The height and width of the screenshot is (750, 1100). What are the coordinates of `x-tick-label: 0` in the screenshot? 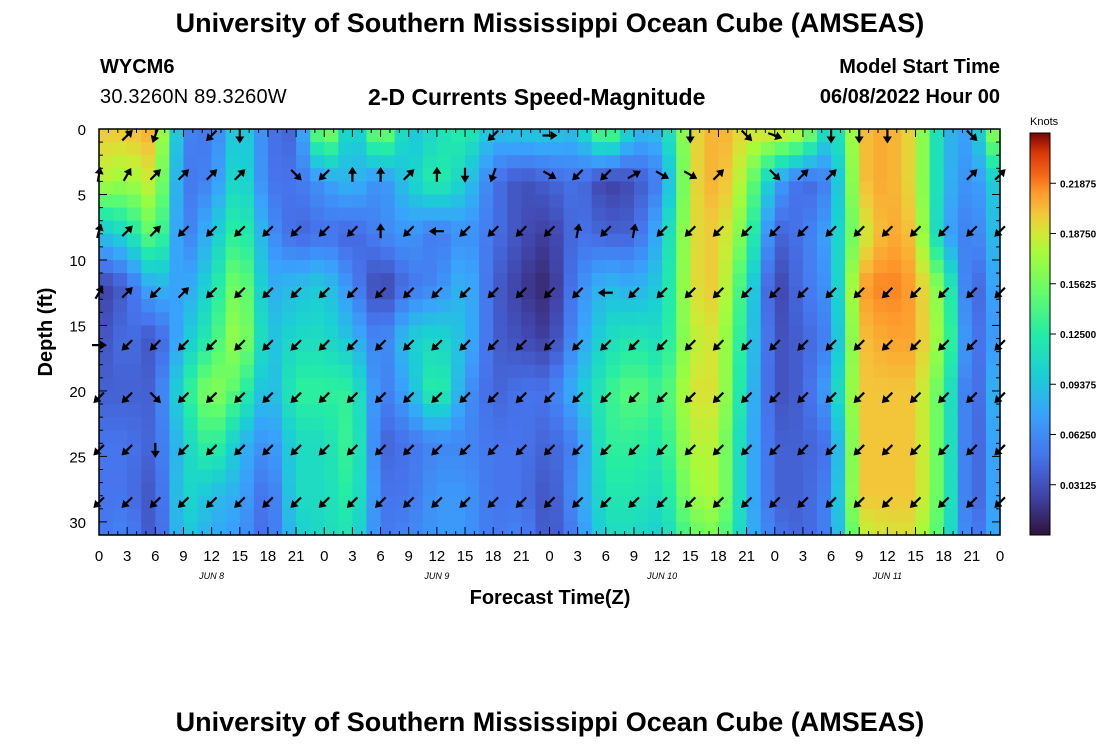 It's located at (549, 556).